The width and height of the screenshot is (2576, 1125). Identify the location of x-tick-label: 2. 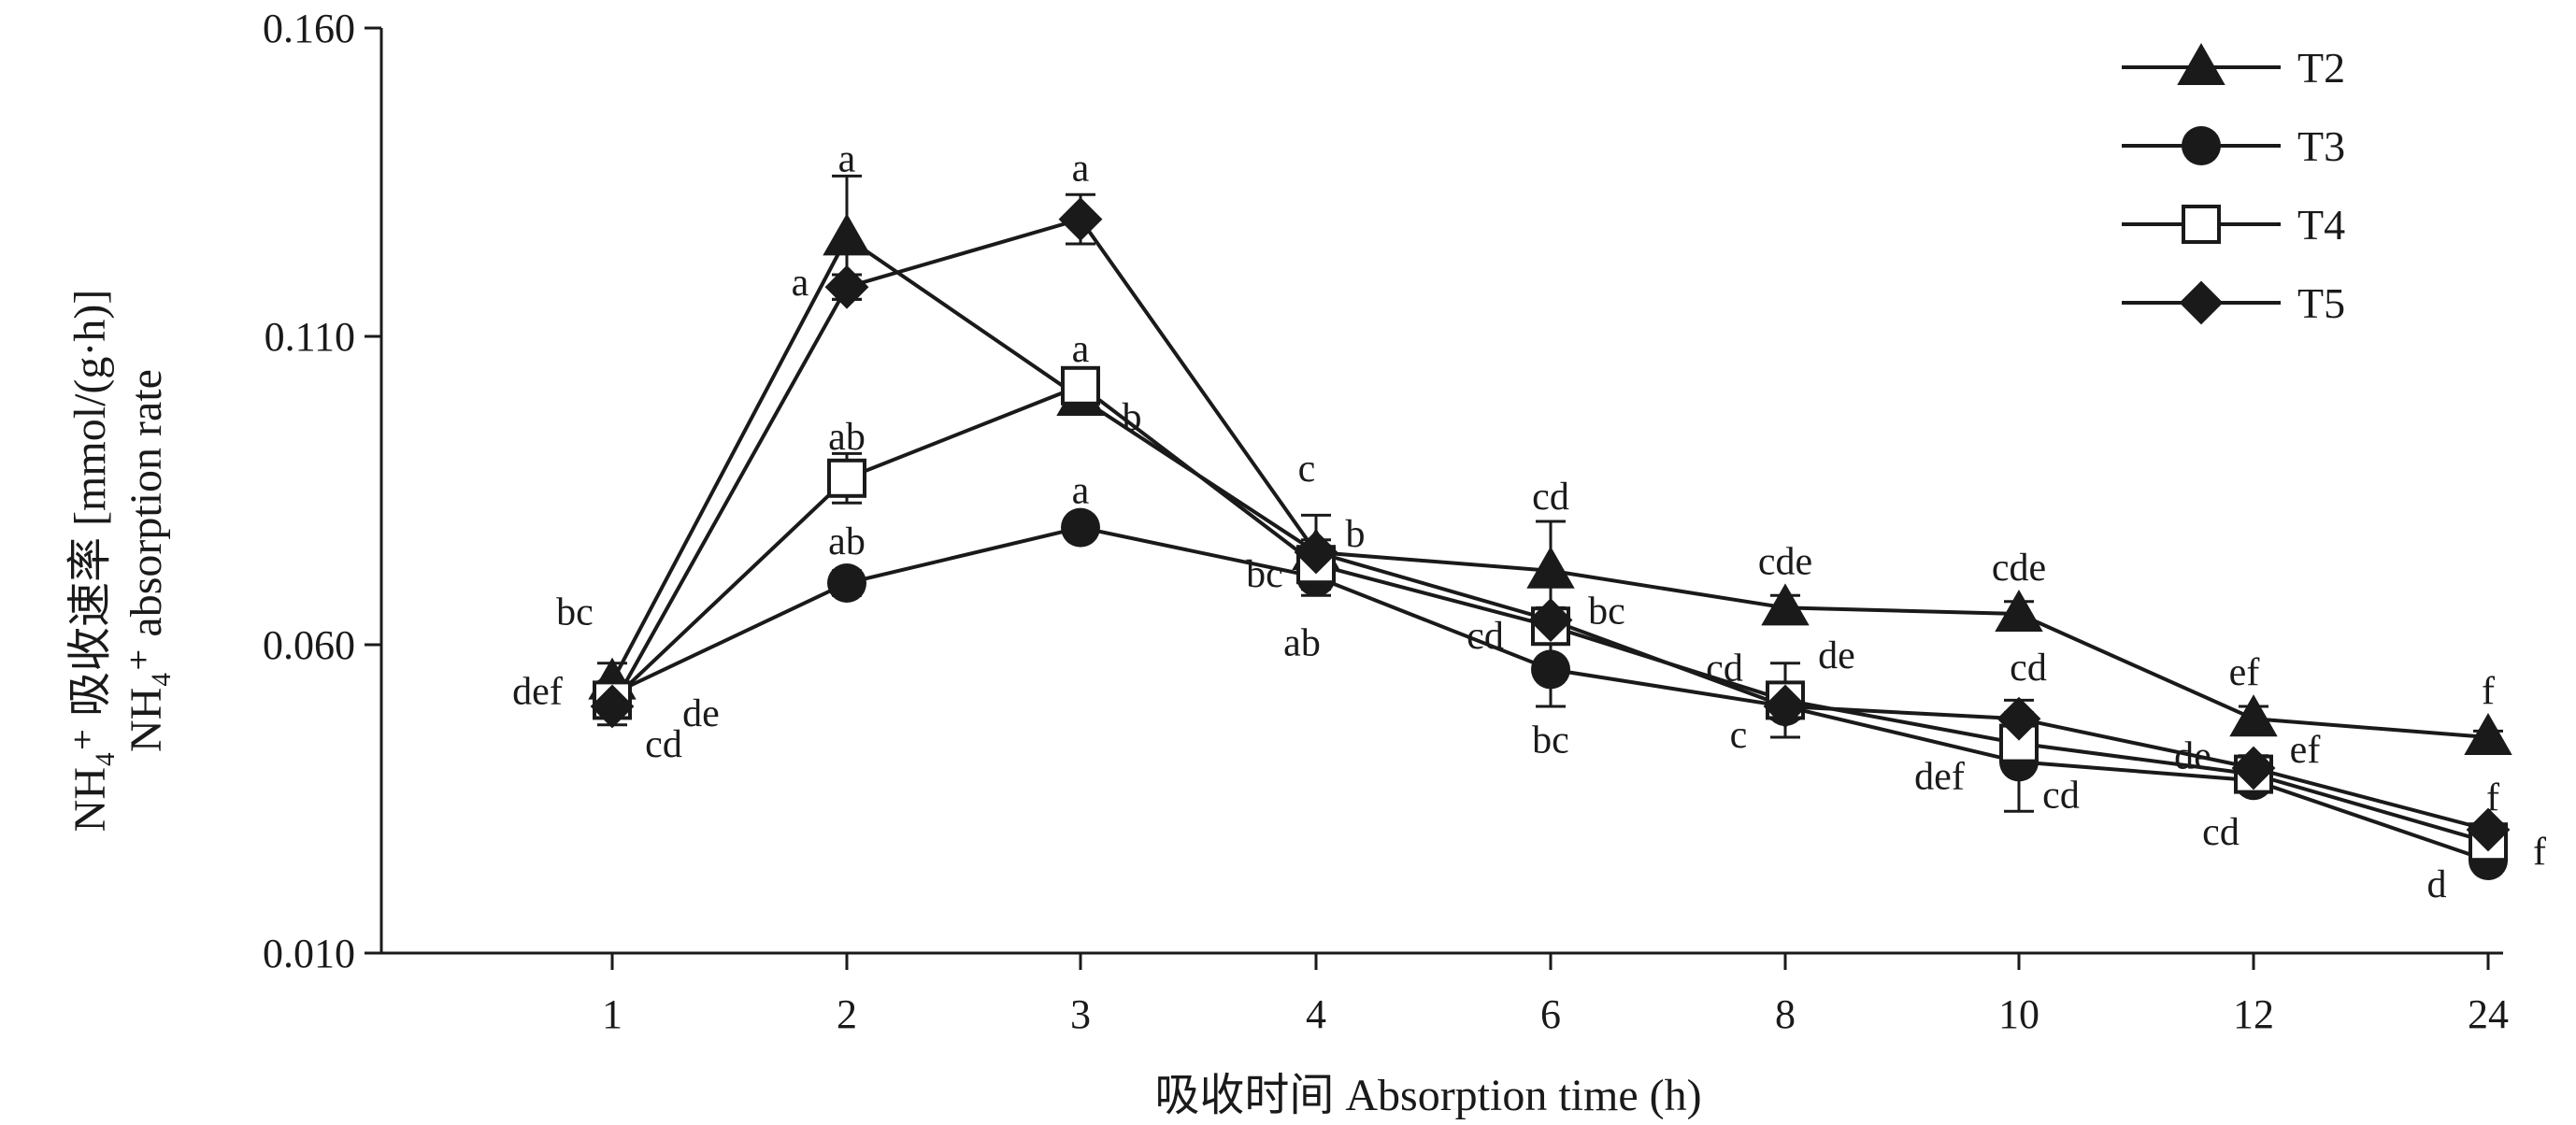
(847, 1014).